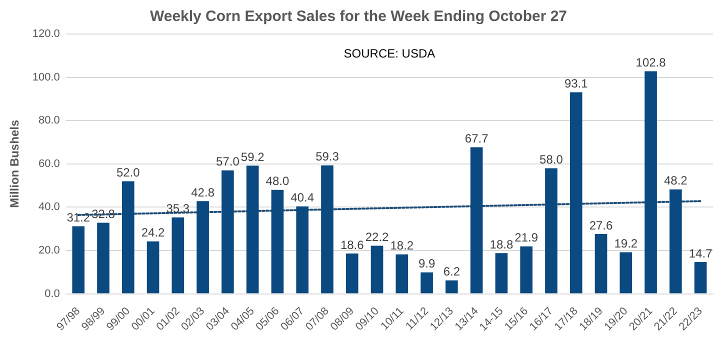 Image resolution: width=721 pixels, height=337 pixels. What do you see at coordinates (178, 209) in the screenshot?
I see `data-label: 35.3` at bounding box center [178, 209].